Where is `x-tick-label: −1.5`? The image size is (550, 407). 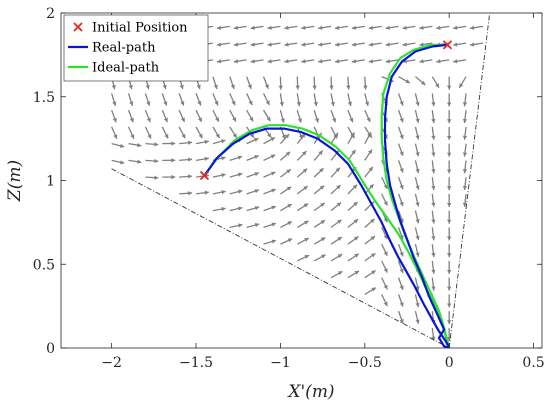 x-tick-label: −1.5 is located at coordinates (196, 363).